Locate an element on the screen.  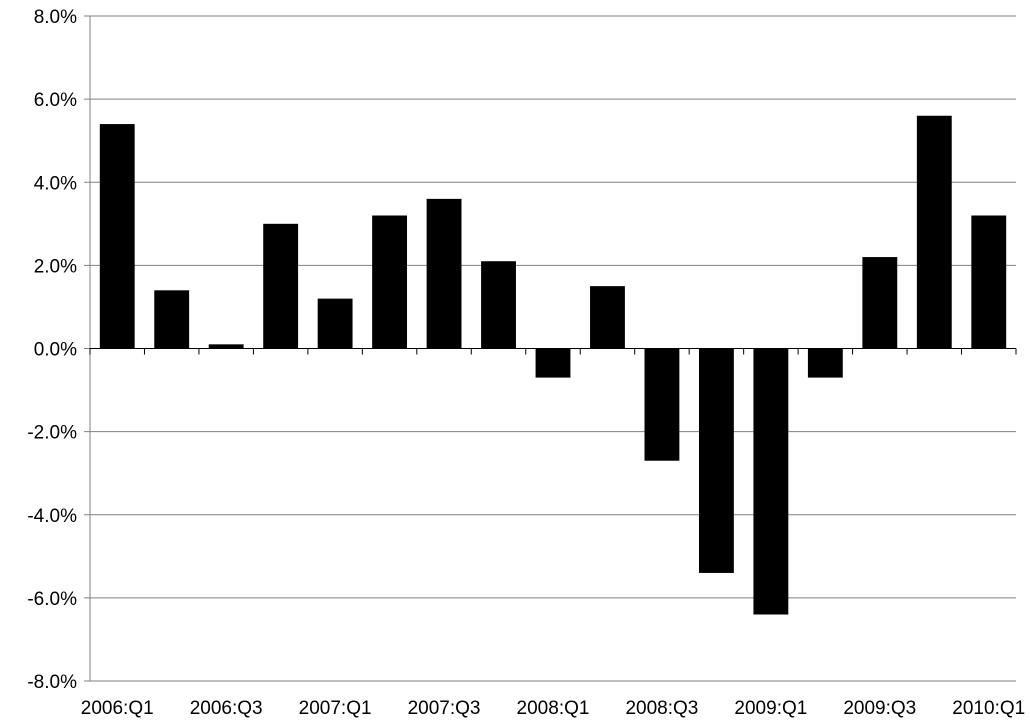
x-tick-label: 2009:Q1 is located at coordinates (770, 708).